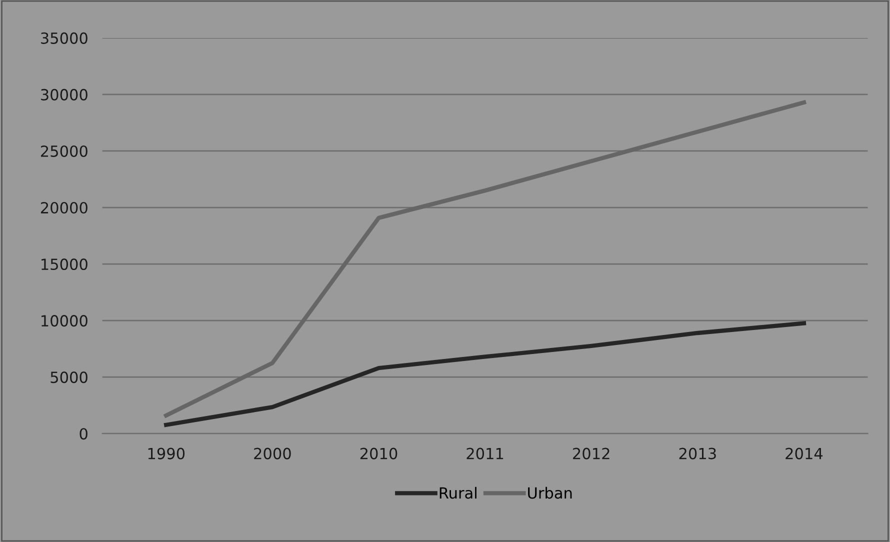 The image size is (890, 542). I want to click on y-tick-label: 20000, so click(64, 208).